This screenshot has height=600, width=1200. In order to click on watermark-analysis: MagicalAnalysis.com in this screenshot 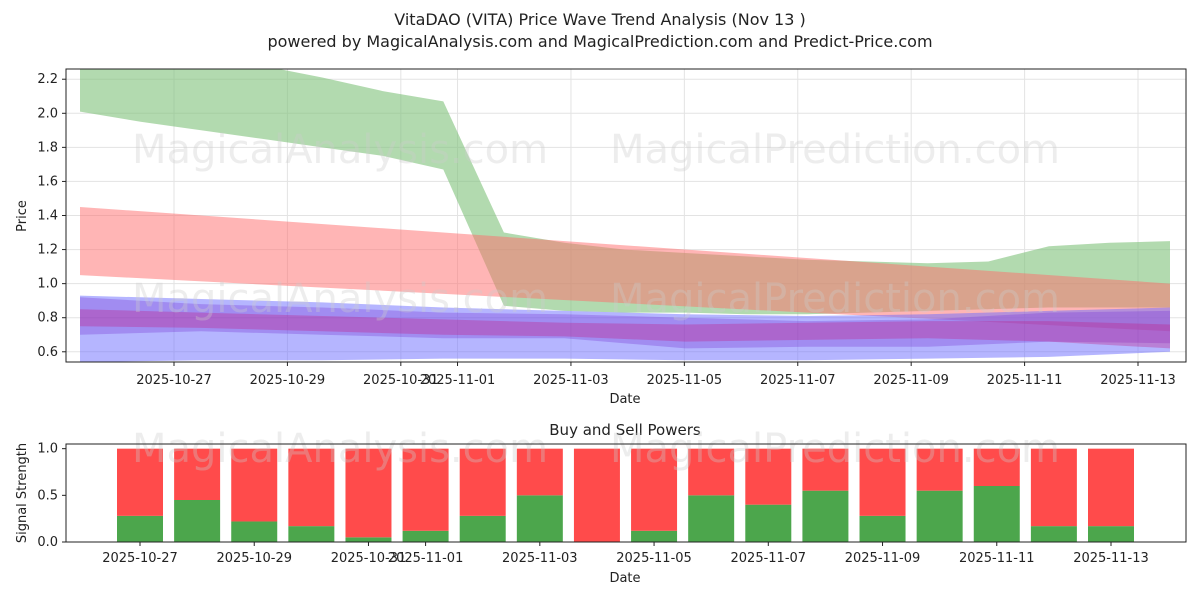, I will do `click(340, 150)`.